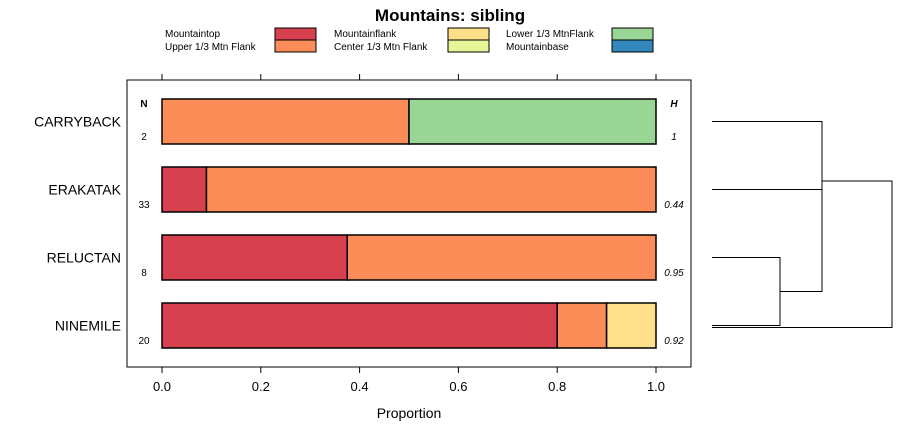 This screenshot has width=900, height=440. Describe the element at coordinates (468, 34) in the screenshot. I see `legend-swatch-mountainflank` at that location.